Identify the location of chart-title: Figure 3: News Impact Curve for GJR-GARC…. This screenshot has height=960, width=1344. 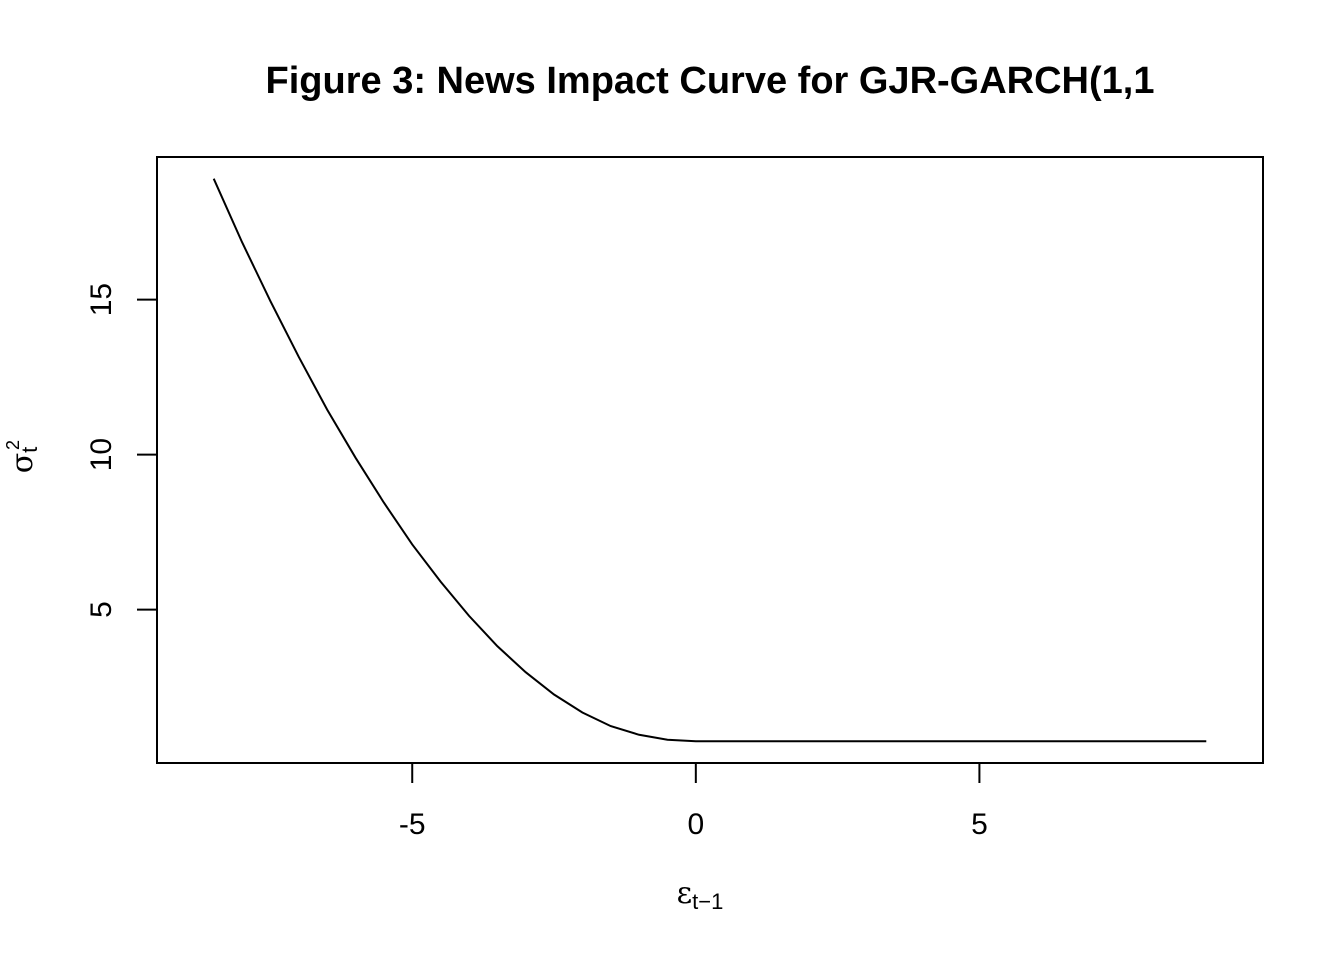
(710, 81).